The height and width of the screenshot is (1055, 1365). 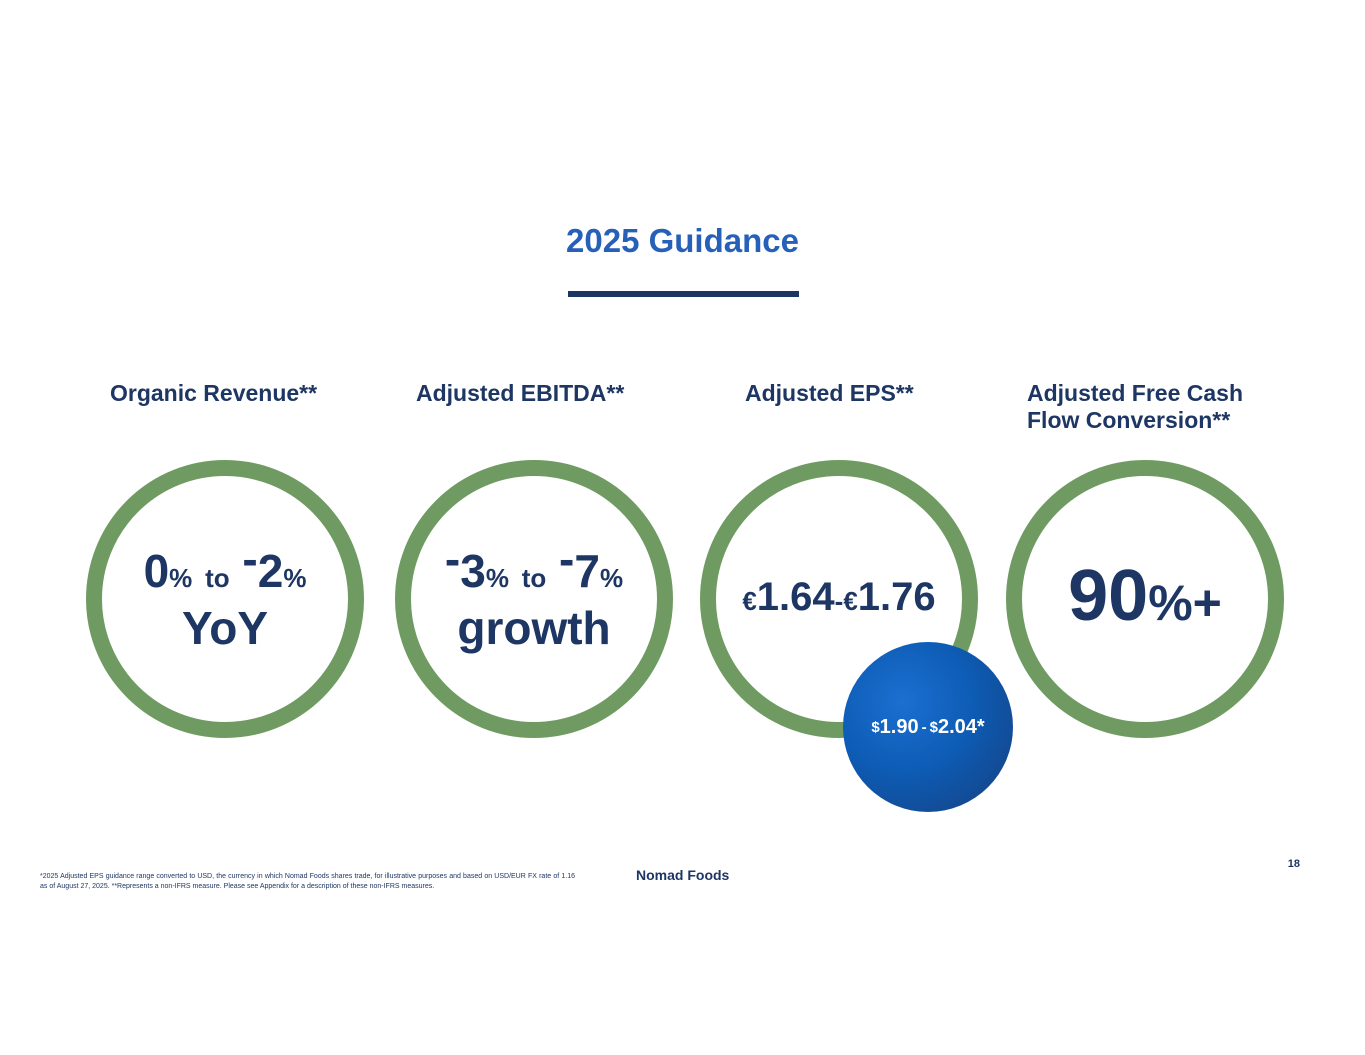 I want to click on eps-eur-range: €1.64-€1.76, so click(x=838, y=599).